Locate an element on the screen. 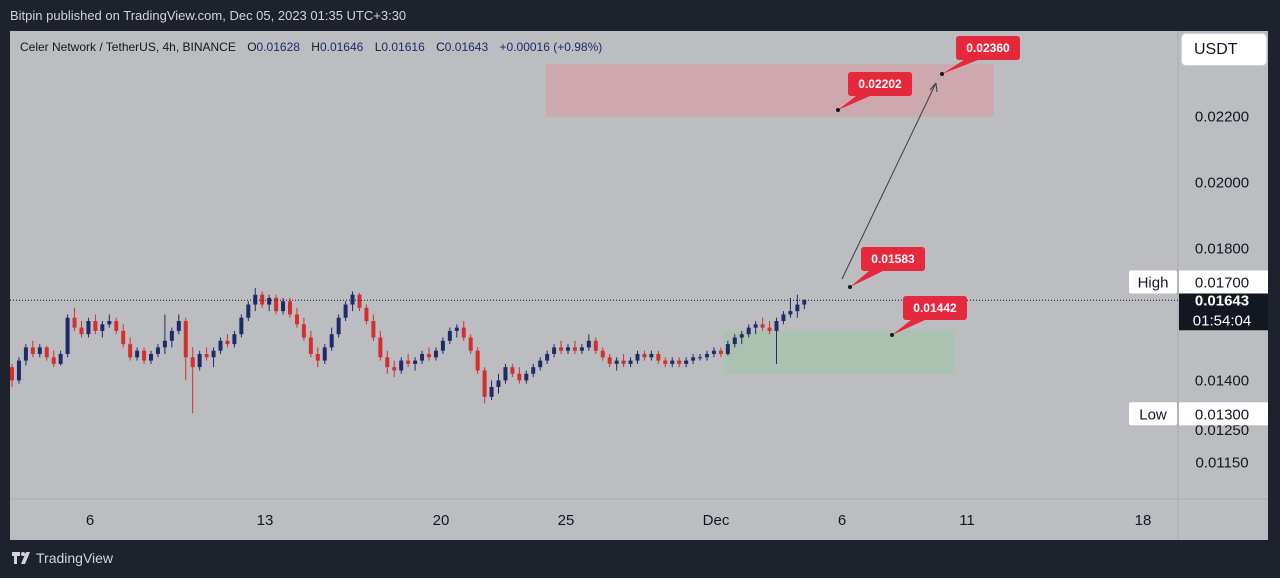 Image resolution: width=1280 pixels, height=578 pixels. projection-arrow is located at coordinates (889, 181).